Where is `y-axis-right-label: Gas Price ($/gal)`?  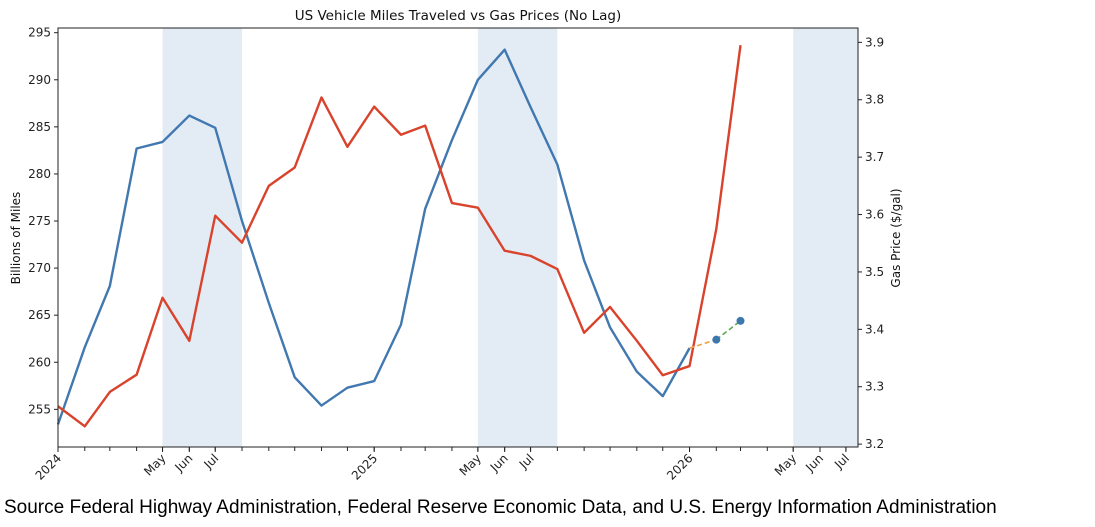 y-axis-right-label: Gas Price ($/gal) is located at coordinates (896, 237).